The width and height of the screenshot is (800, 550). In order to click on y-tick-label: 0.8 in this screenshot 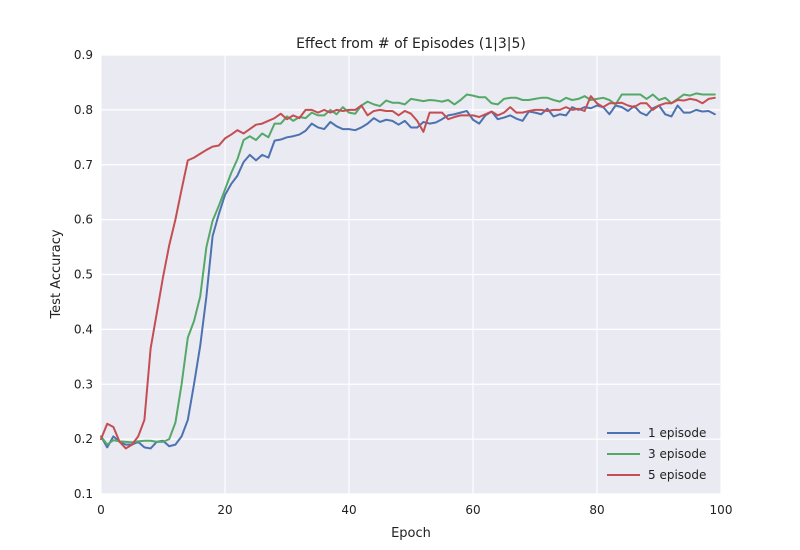, I will do `click(83, 110)`.